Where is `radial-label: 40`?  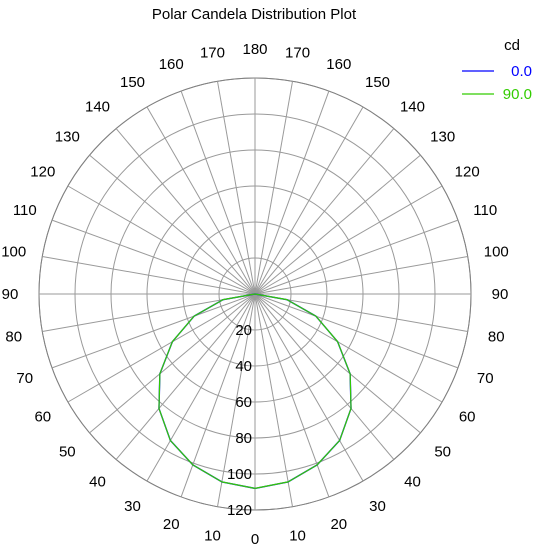 radial-label: 40 is located at coordinates (243, 366).